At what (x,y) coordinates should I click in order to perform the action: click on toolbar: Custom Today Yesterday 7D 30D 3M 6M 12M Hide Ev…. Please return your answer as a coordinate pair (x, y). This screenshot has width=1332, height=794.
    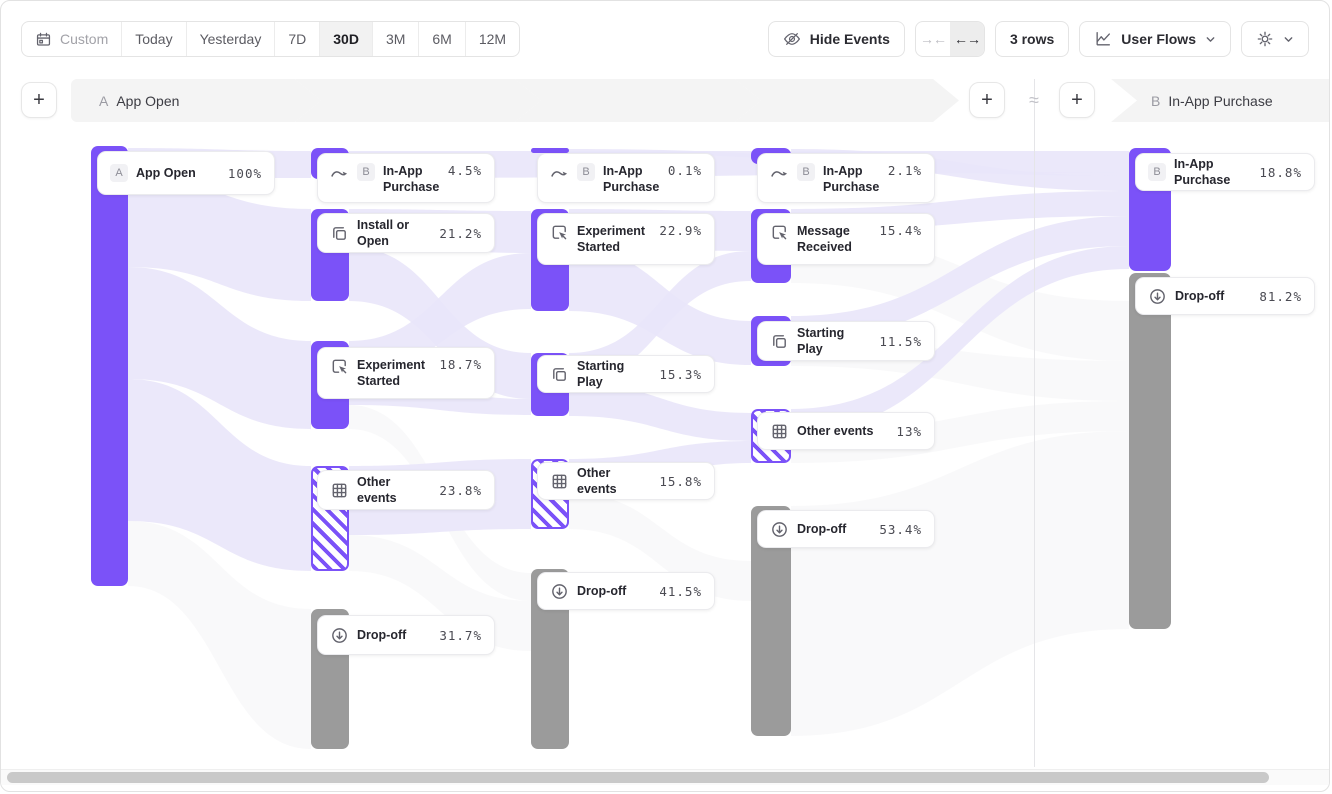
    Looking at the image, I should click on (665, 39).